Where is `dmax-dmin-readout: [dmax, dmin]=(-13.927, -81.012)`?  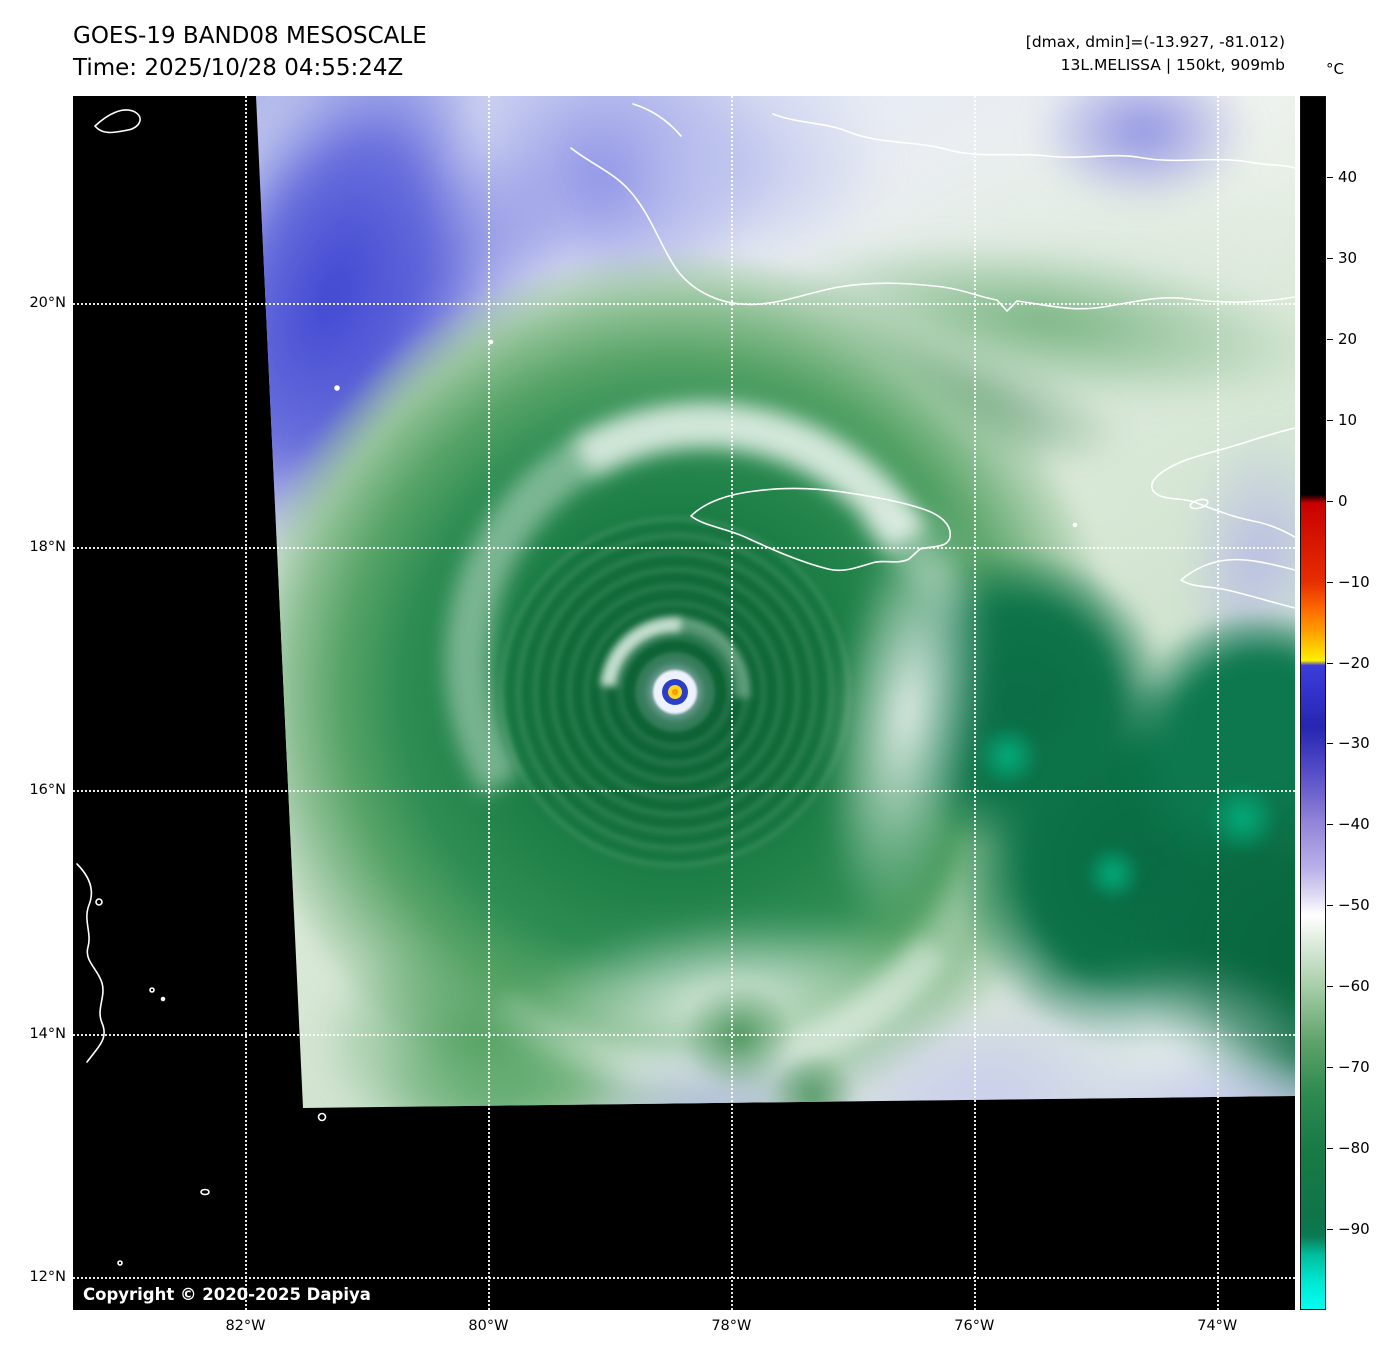 dmax-dmin-readout: [dmax, dmin]=(-13.927, -81.012) is located at coordinates (1155, 42).